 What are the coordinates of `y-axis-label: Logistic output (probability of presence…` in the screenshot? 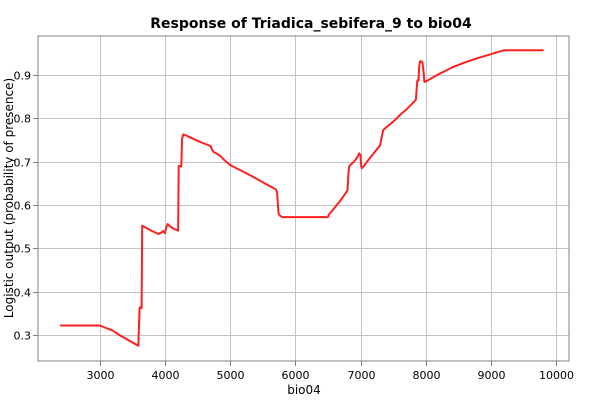 It's located at (9, 198).